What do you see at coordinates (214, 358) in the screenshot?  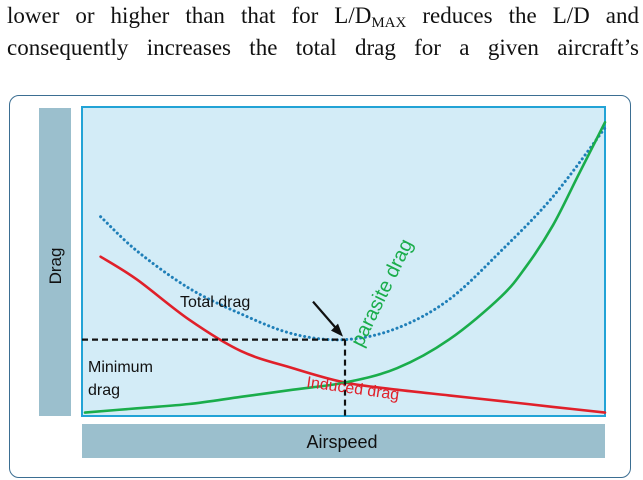 I see `guide-layer` at bounding box center [214, 358].